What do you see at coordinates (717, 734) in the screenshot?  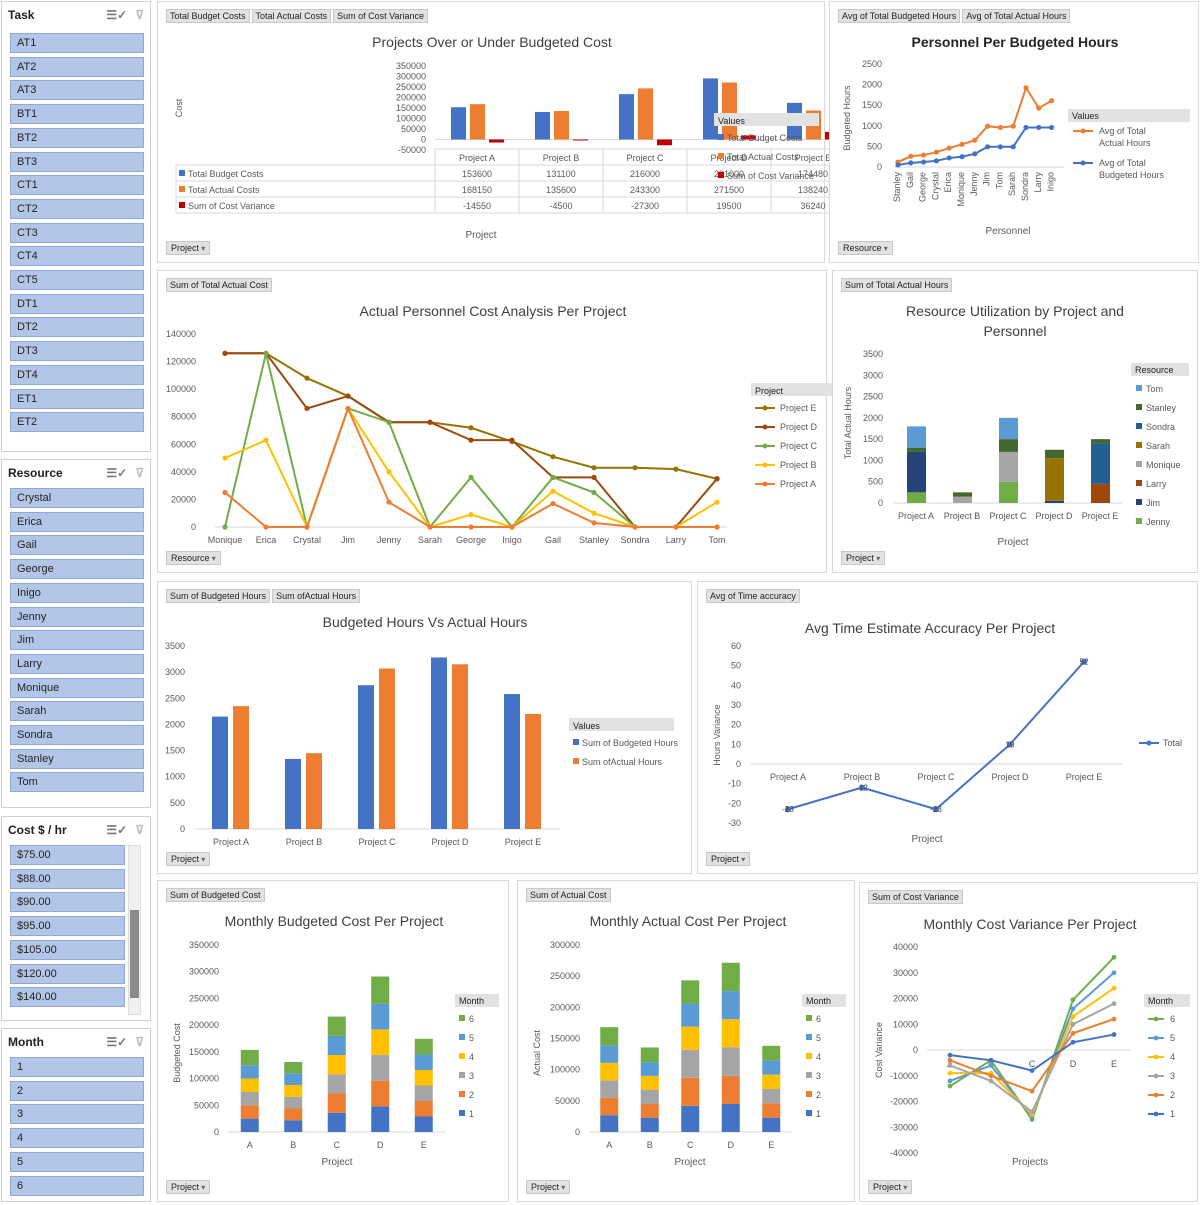 I see `y-axis-label: Hours Variance` at bounding box center [717, 734].